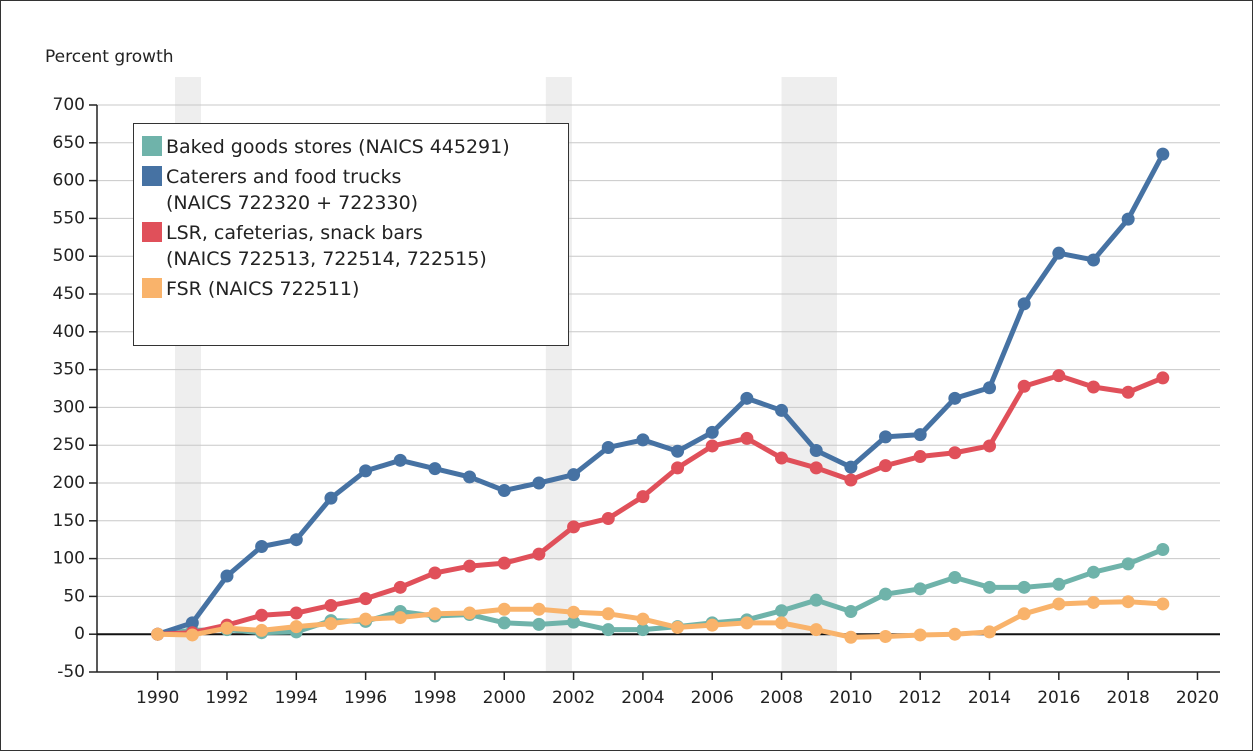 This screenshot has height=751, width=1253. Describe the element at coordinates (712, 698) in the screenshot. I see `x-tick-label: 2006` at that location.